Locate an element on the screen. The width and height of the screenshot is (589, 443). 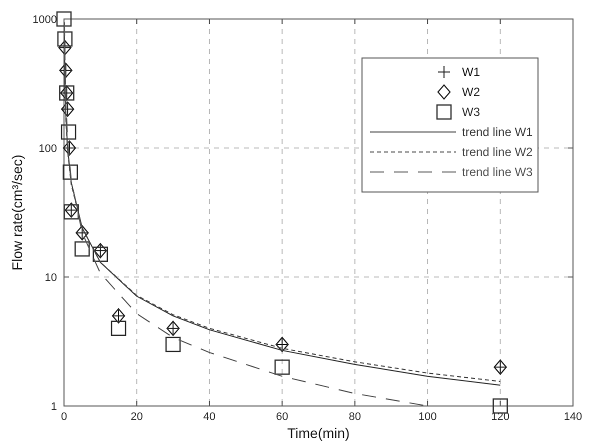
text: trend line W2 is located at coordinates (497, 152).